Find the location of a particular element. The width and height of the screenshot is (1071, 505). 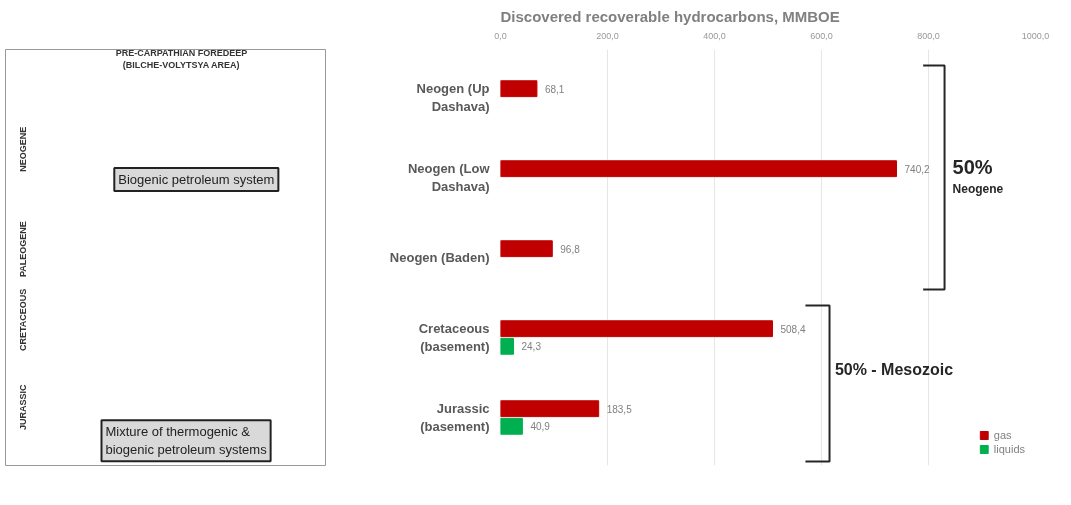

x-tick-label: 400,0 is located at coordinates (714, 35).